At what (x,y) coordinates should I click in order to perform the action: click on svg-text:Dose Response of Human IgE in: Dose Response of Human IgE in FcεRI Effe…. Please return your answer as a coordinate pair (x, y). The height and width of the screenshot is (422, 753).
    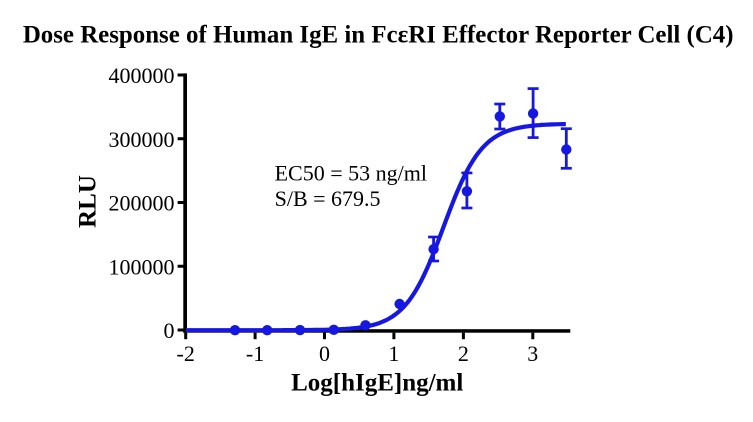
    Looking at the image, I should click on (378, 35).